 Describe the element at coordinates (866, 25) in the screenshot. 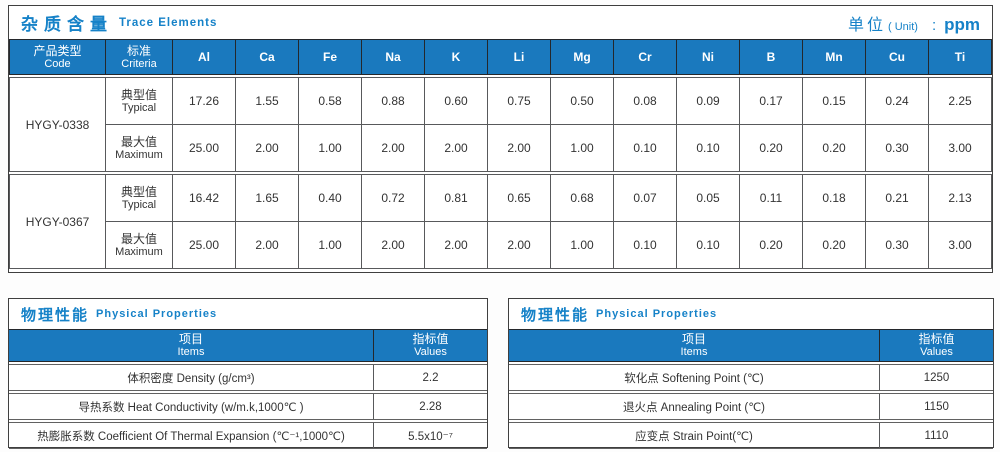

I see `unit-label-zh: 单位` at that location.